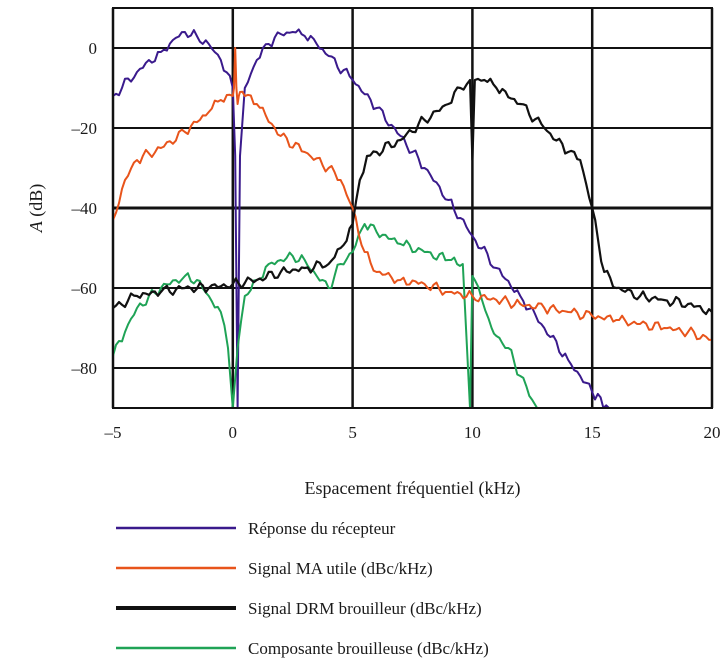  What do you see at coordinates (93, 48) in the screenshot?
I see `y-tick-label: 0` at bounding box center [93, 48].